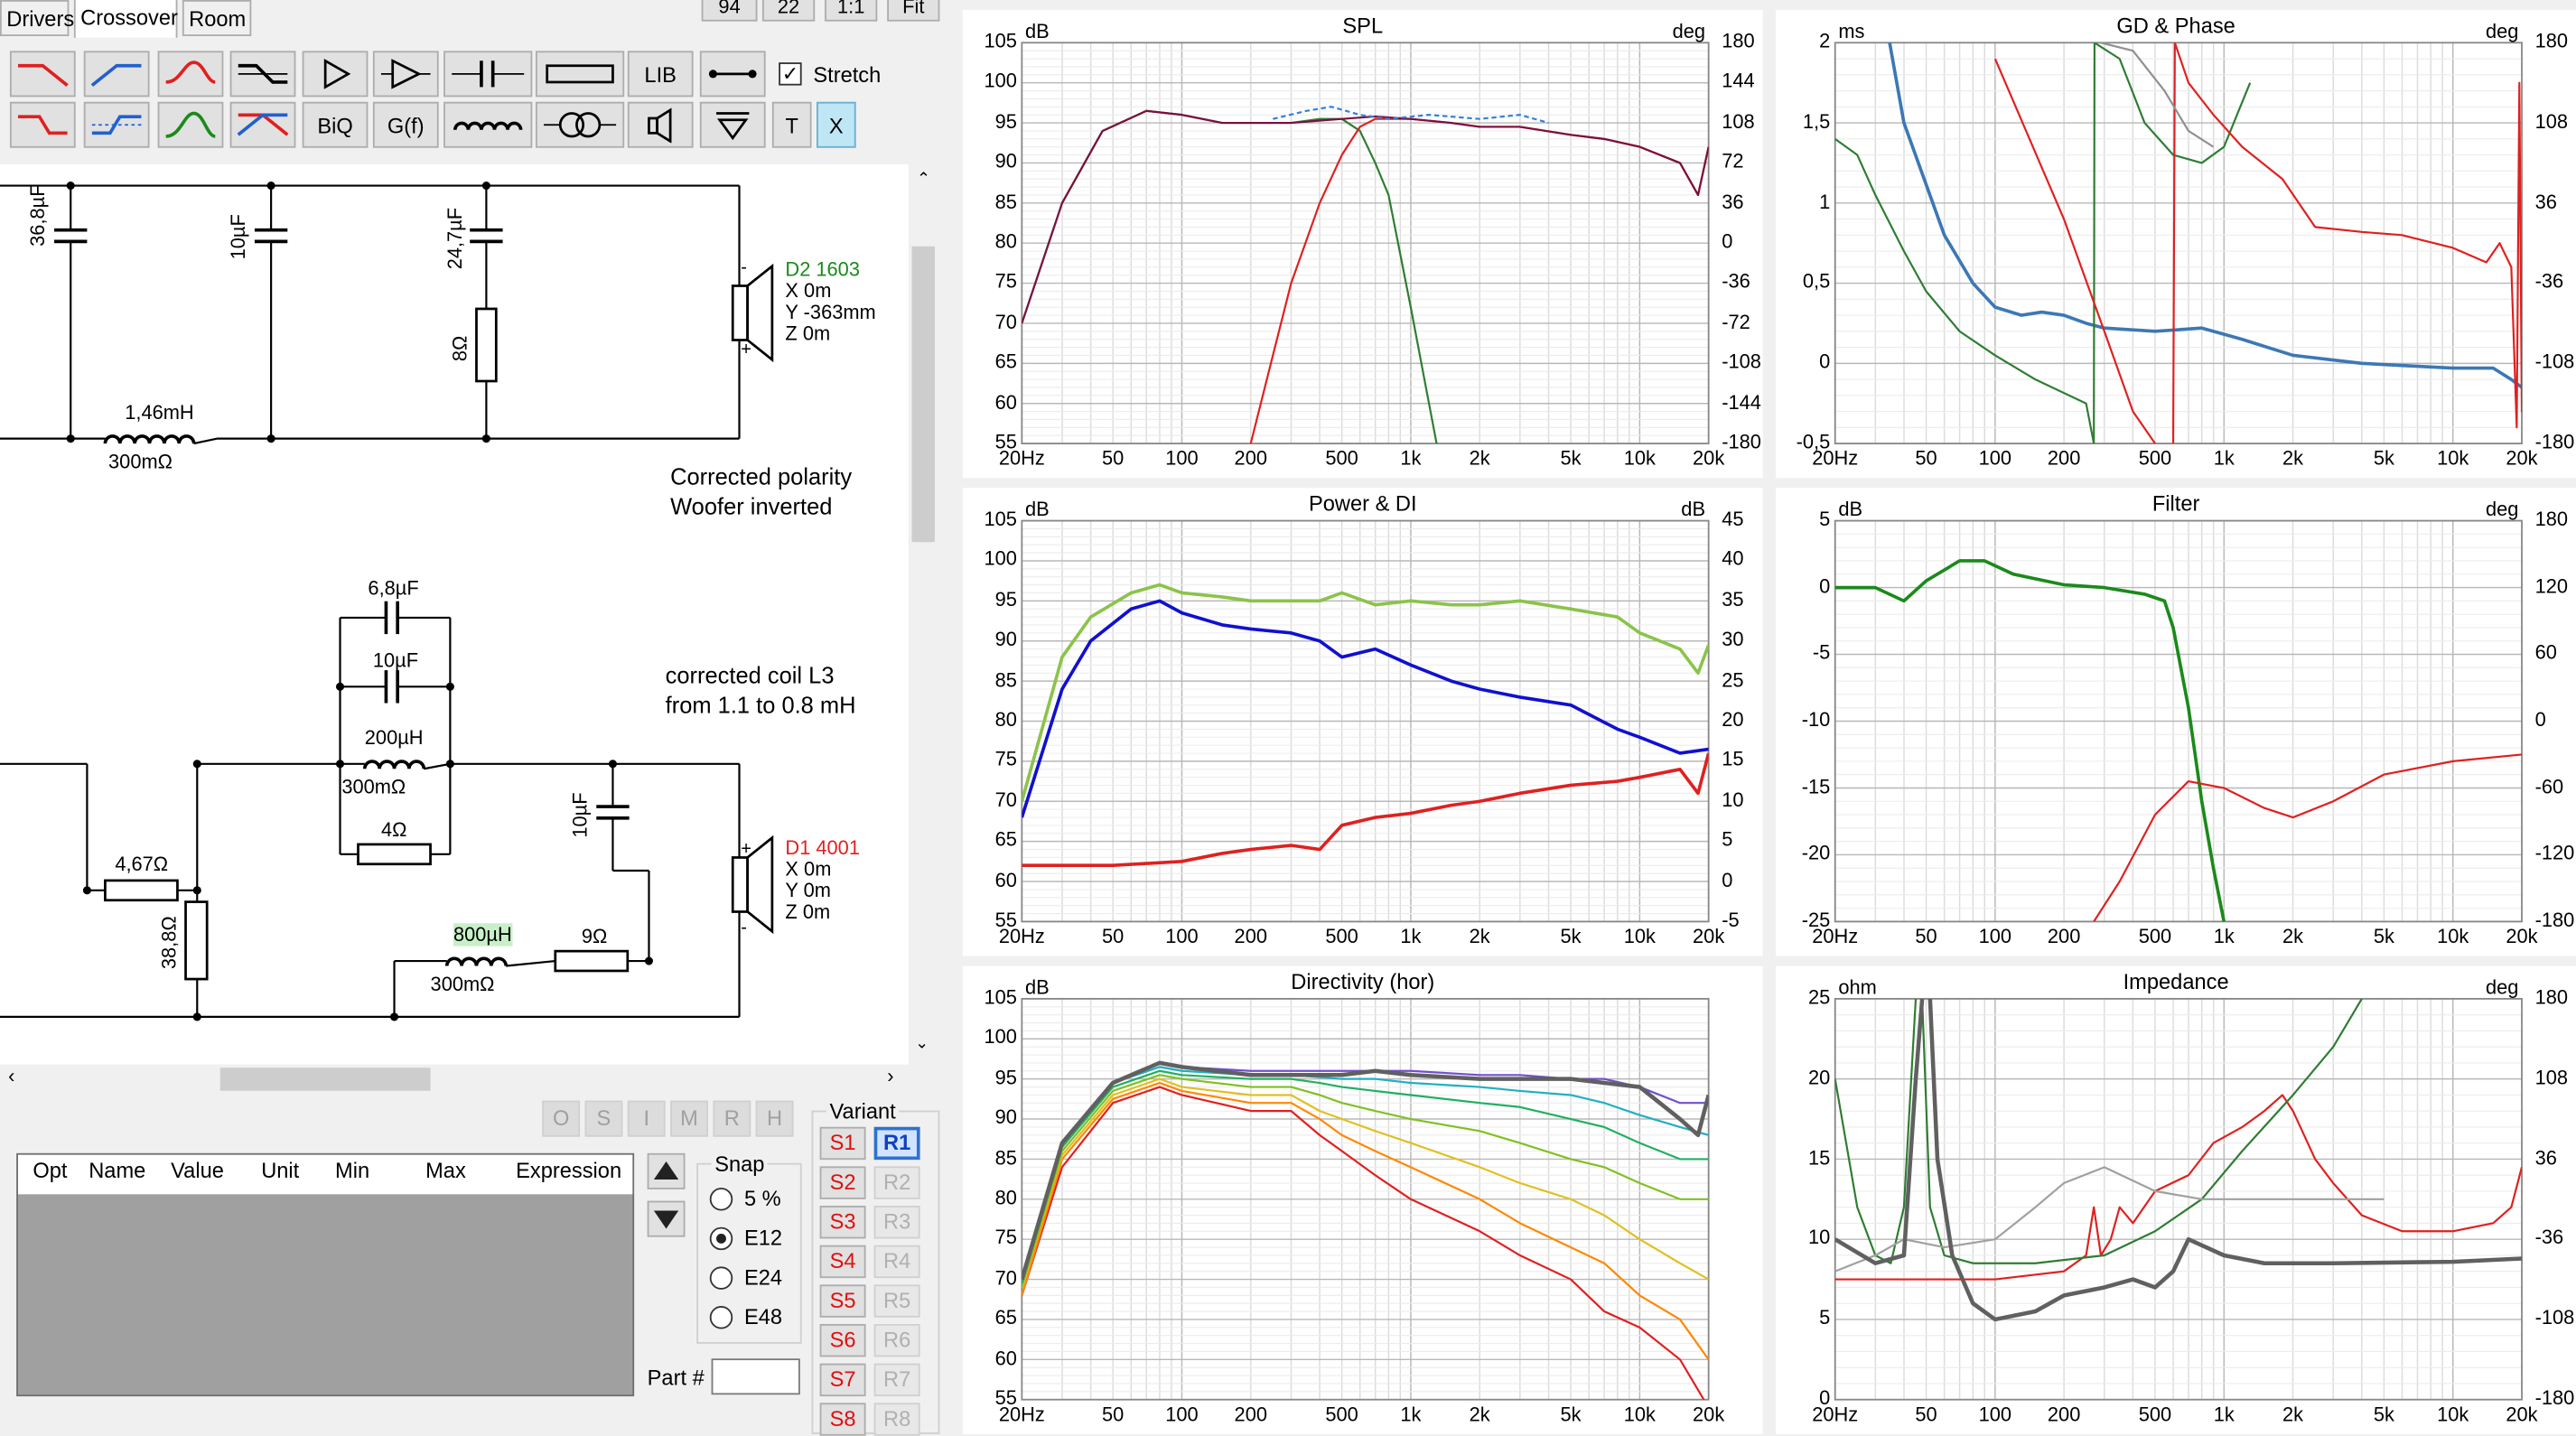 The height and width of the screenshot is (1436, 2576). Describe the element at coordinates (851, 11) in the screenshot. I see `zoom-1to1-button: 1:1` at that location.